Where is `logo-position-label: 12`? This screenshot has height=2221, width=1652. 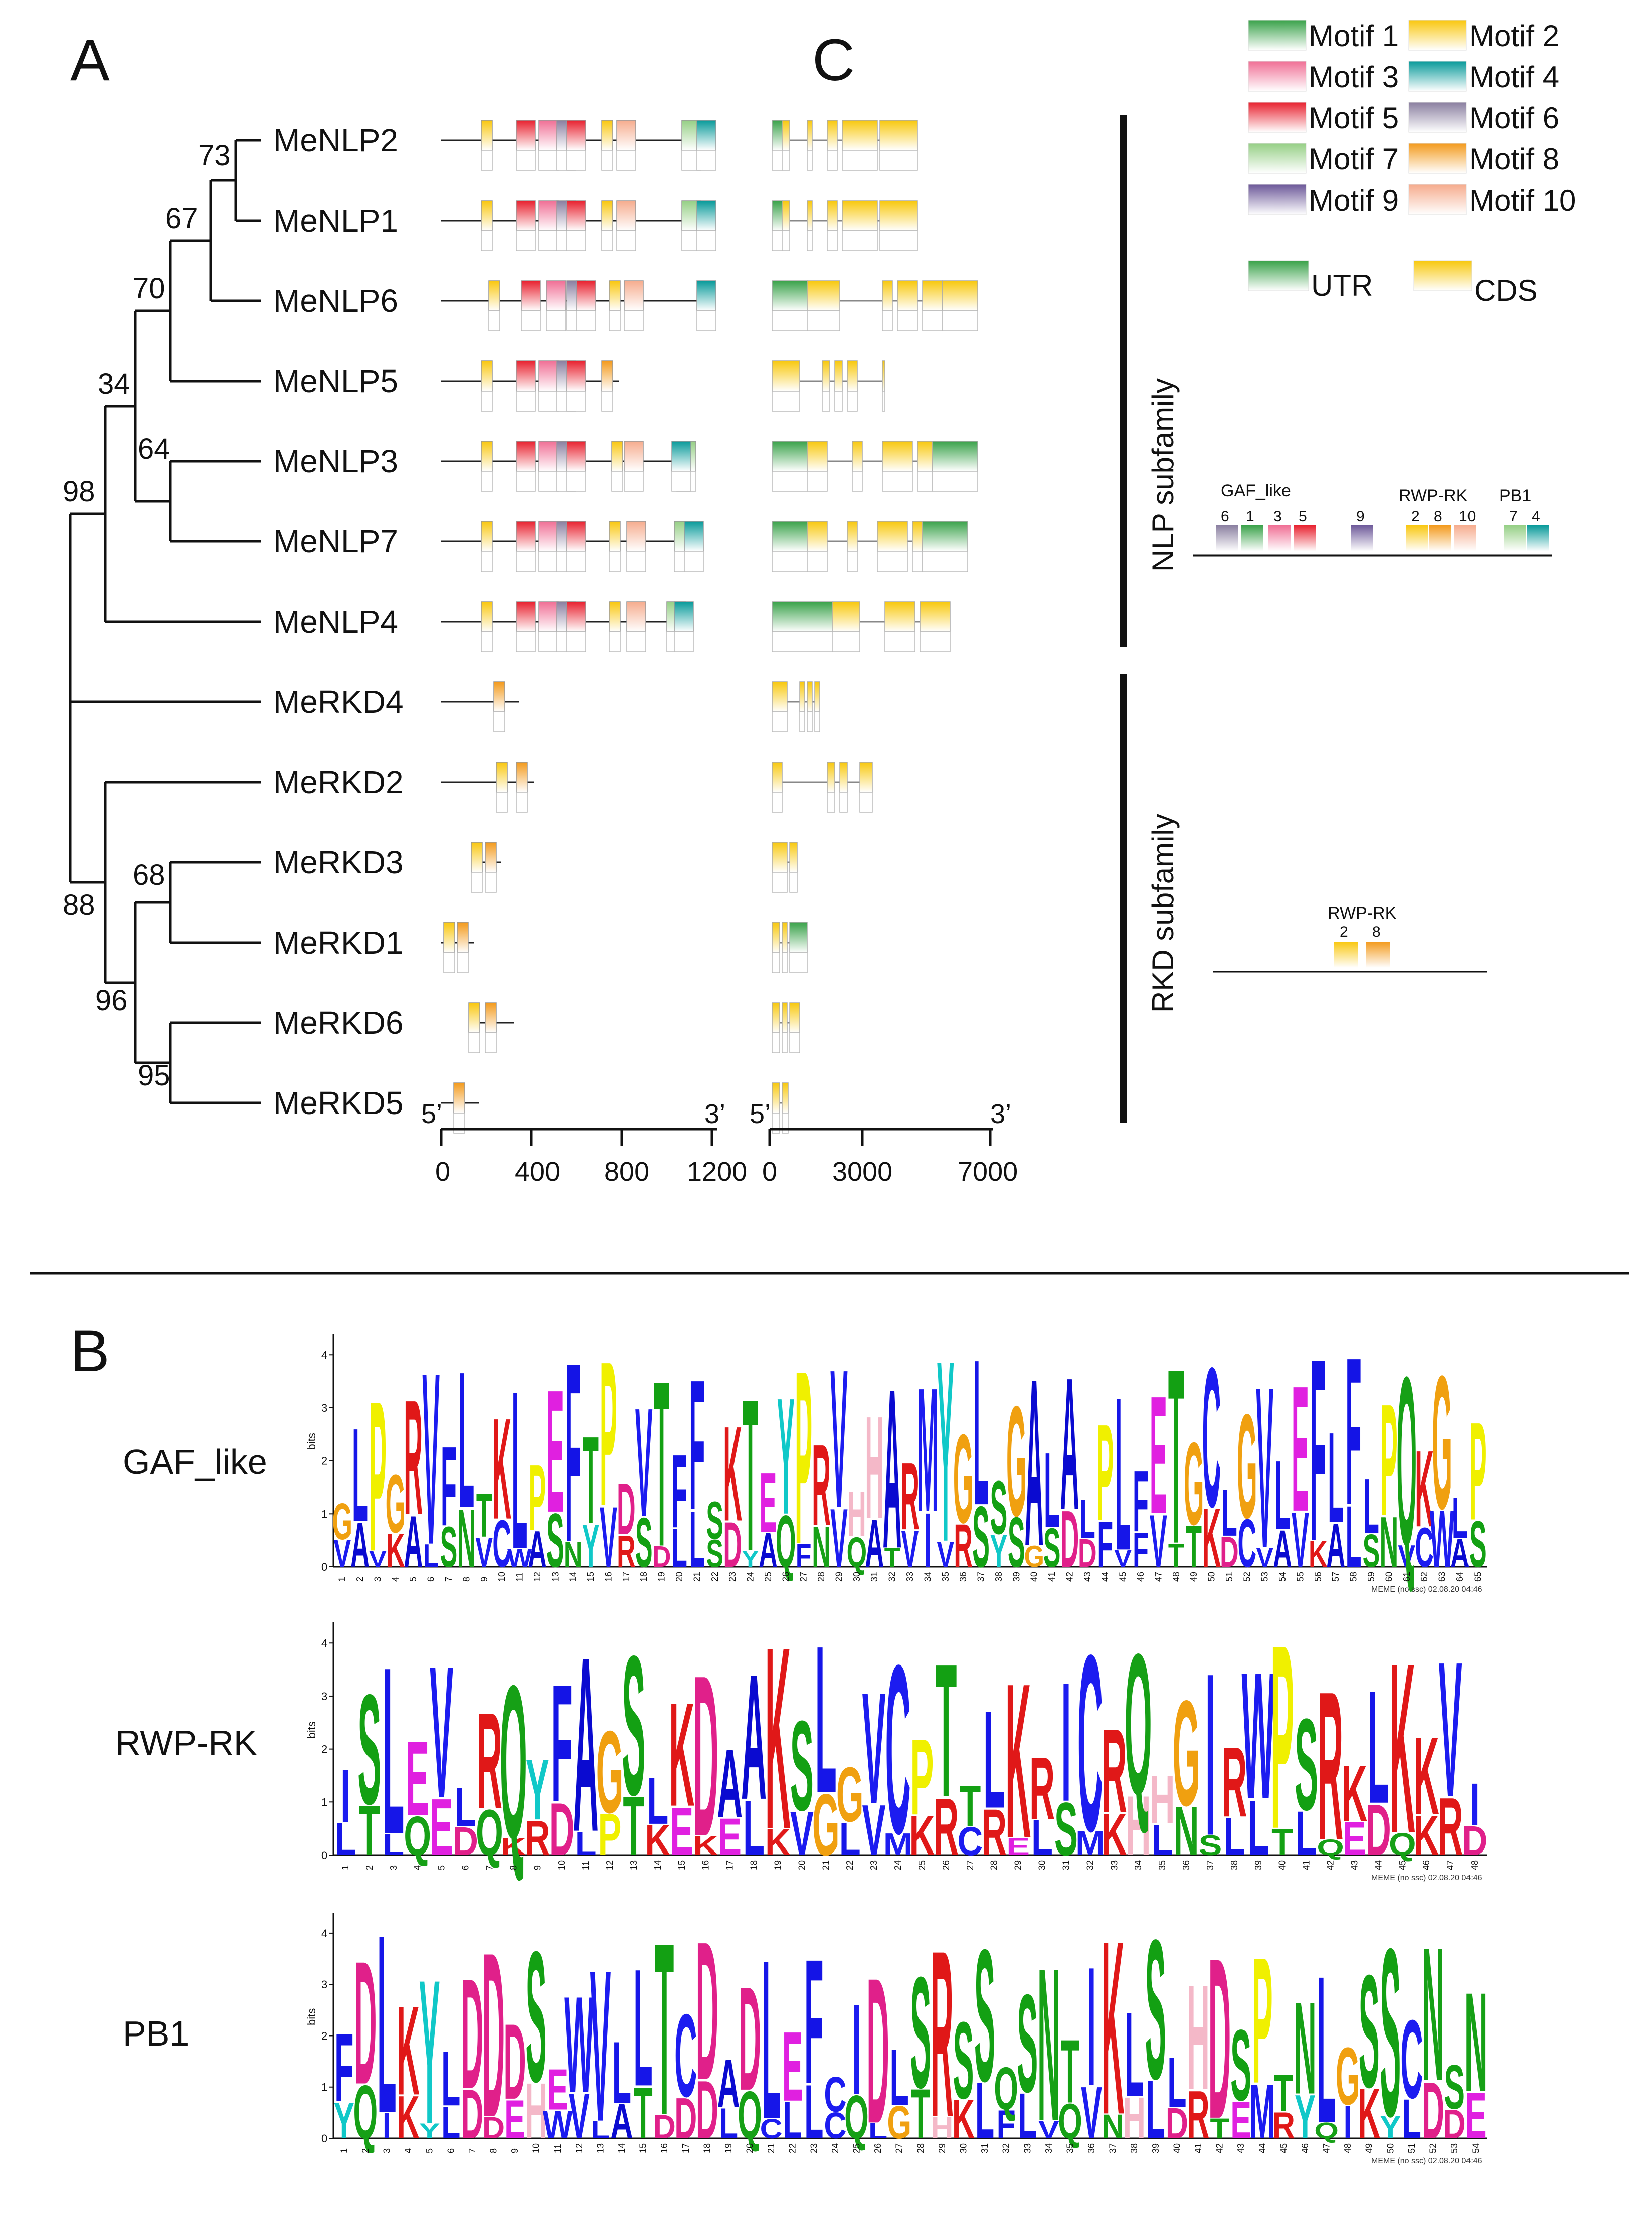 logo-position-label: 12 is located at coordinates (610, 1865).